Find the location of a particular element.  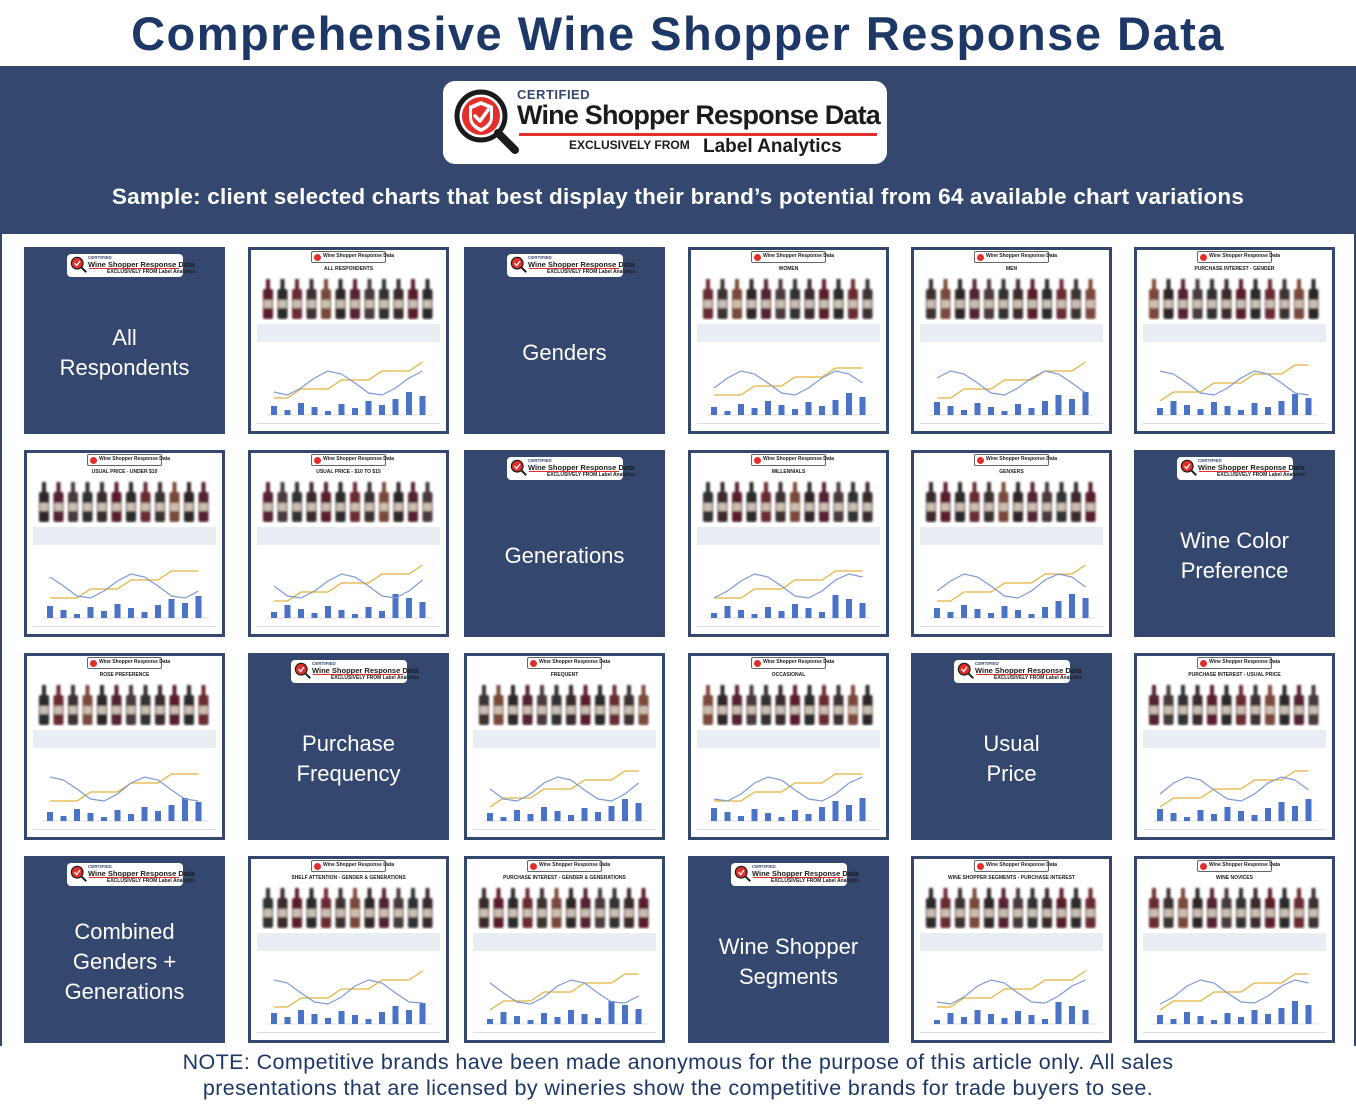

chart-thumbnail: Wine Shopper Response Data OCCASIONAL is located at coordinates (788, 746).